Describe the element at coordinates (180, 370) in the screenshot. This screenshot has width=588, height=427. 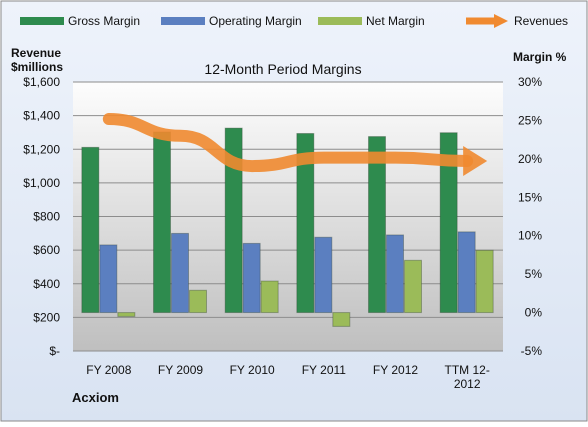
I see `category-label: FY 2009` at that location.